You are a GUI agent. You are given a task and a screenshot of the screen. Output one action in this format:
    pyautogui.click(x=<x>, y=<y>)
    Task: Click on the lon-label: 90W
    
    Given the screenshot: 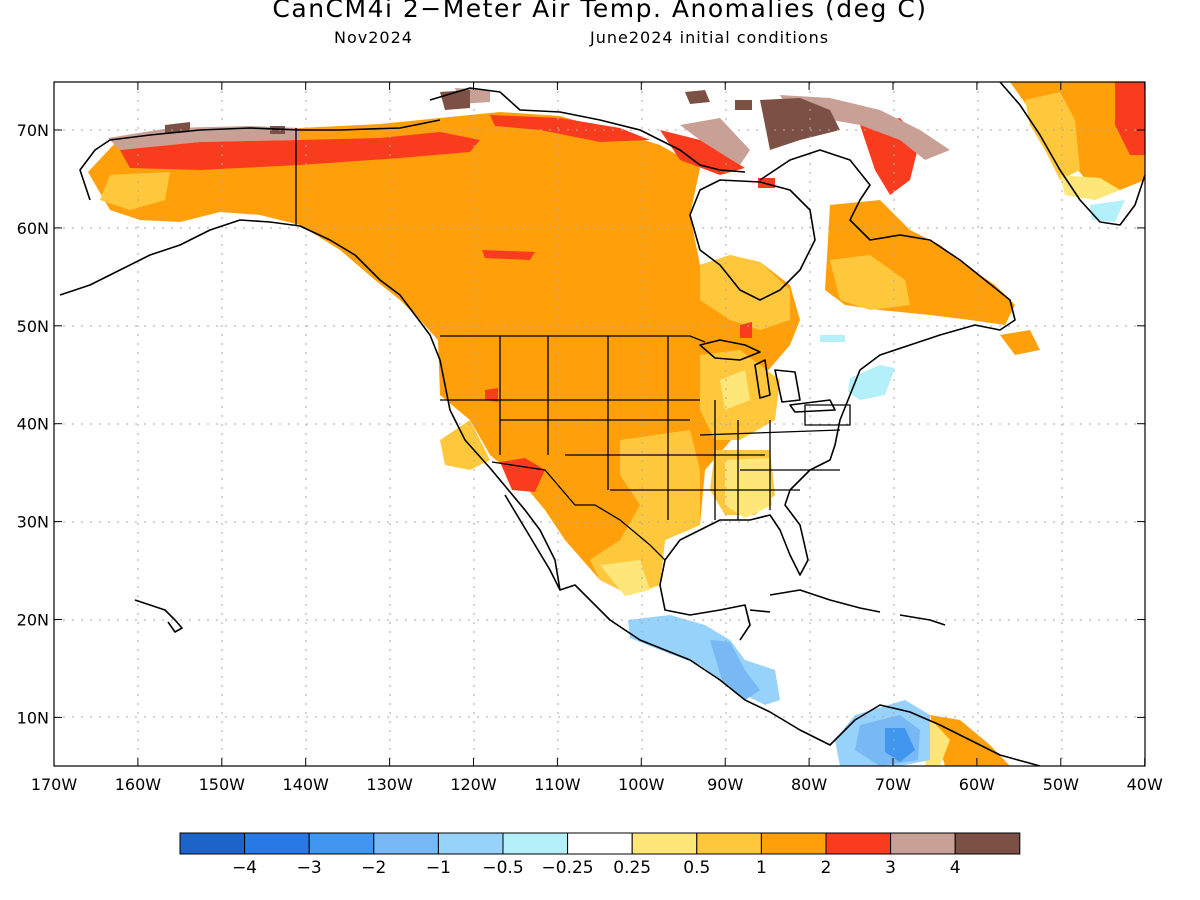 What is the action you would take?
    pyautogui.click(x=725, y=784)
    